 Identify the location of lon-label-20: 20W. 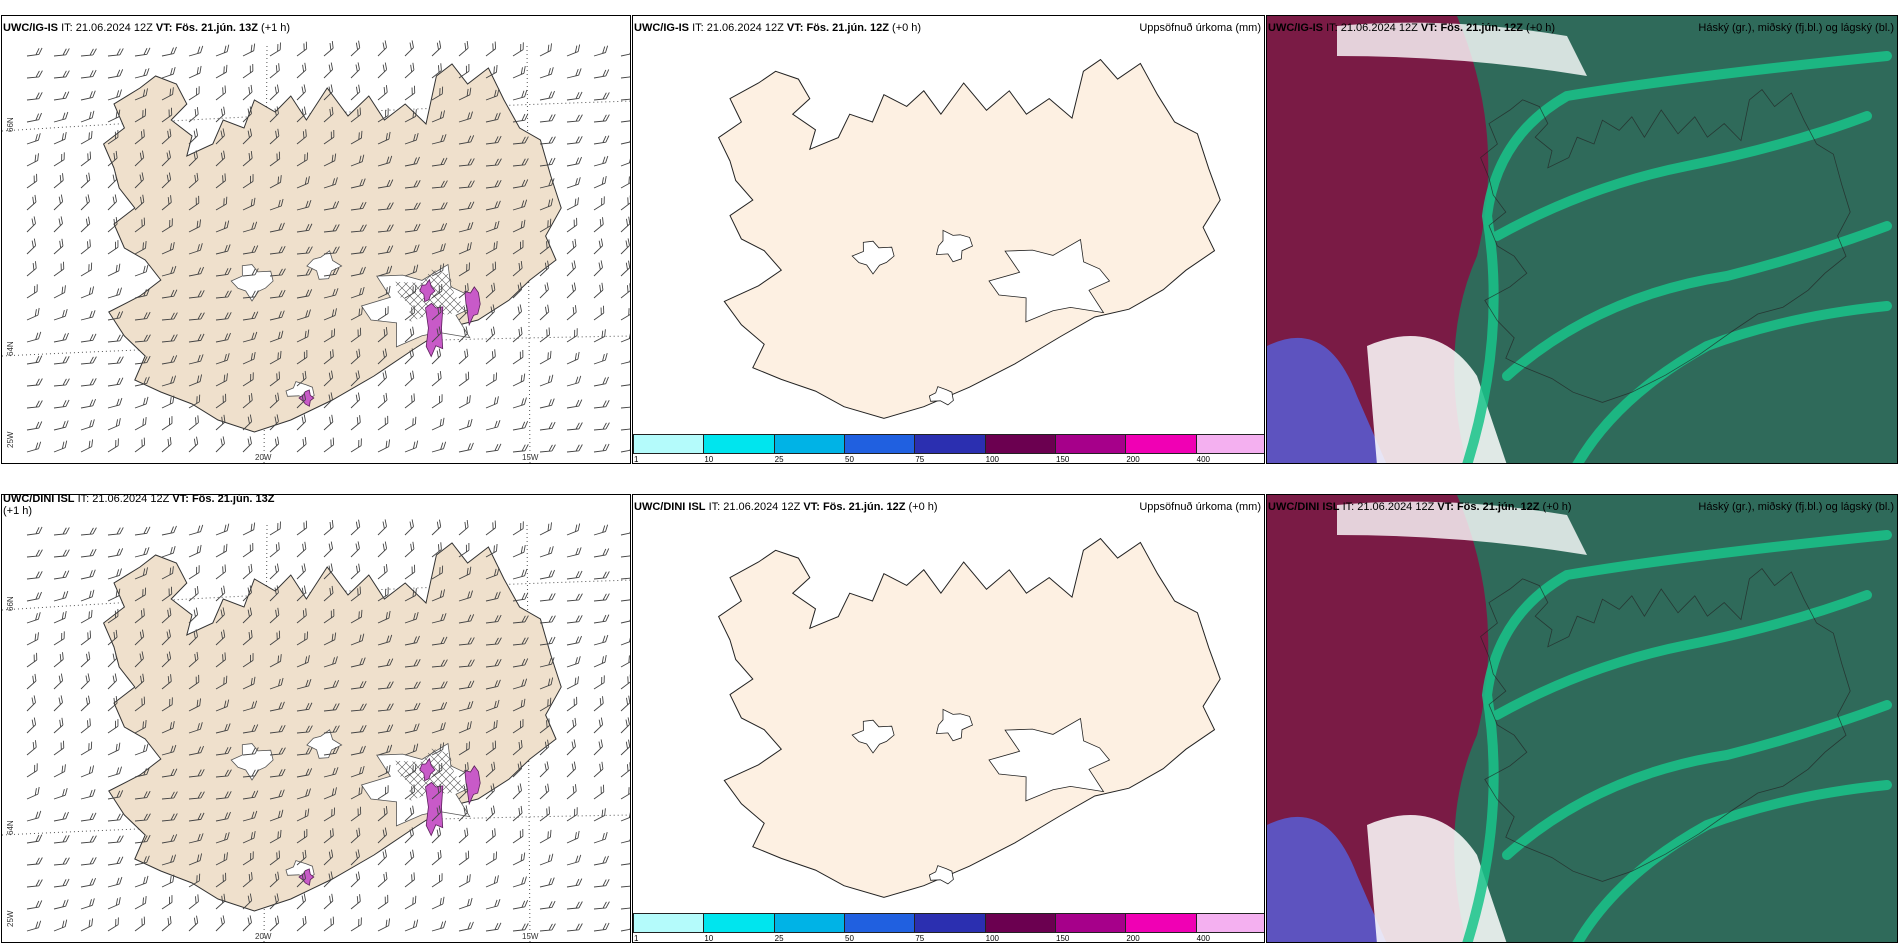
(263, 457).